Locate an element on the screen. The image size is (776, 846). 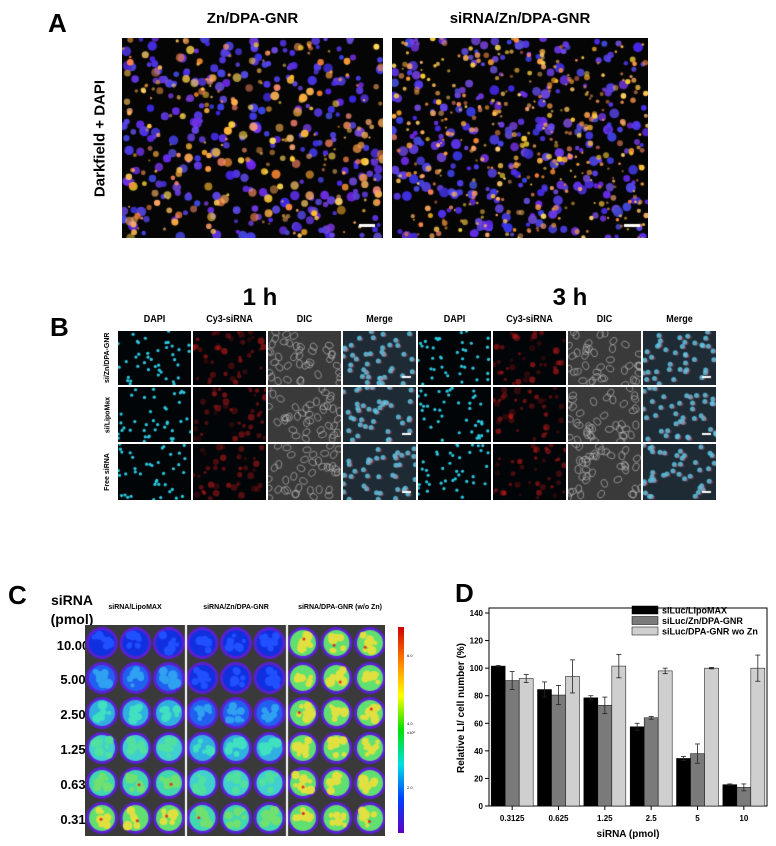
dose-row-label: 0.63 is located at coordinates (73, 784).